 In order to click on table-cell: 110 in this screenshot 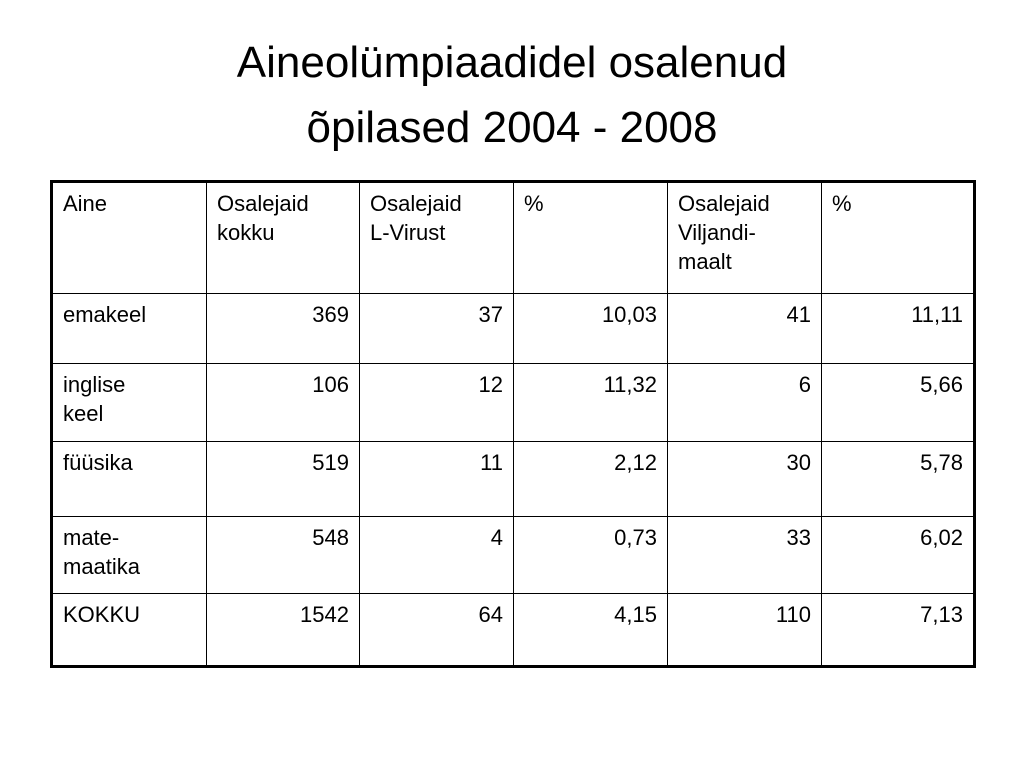, I will do `click(744, 630)`.